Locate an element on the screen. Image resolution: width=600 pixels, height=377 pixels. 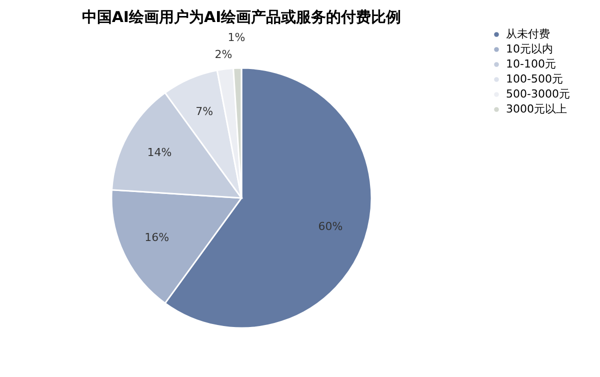
legend-label: 10元以内 is located at coordinates (529, 49).